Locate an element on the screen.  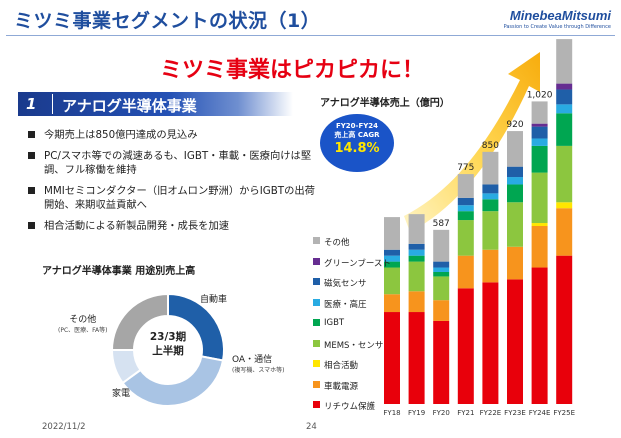
section-header-bar is located at coordinates (155, 104).